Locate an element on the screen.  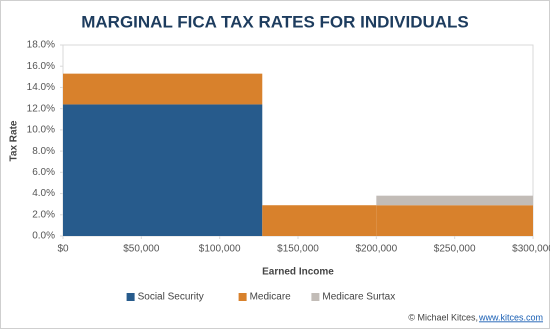
legend-label: Medicare is located at coordinates (271, 297).